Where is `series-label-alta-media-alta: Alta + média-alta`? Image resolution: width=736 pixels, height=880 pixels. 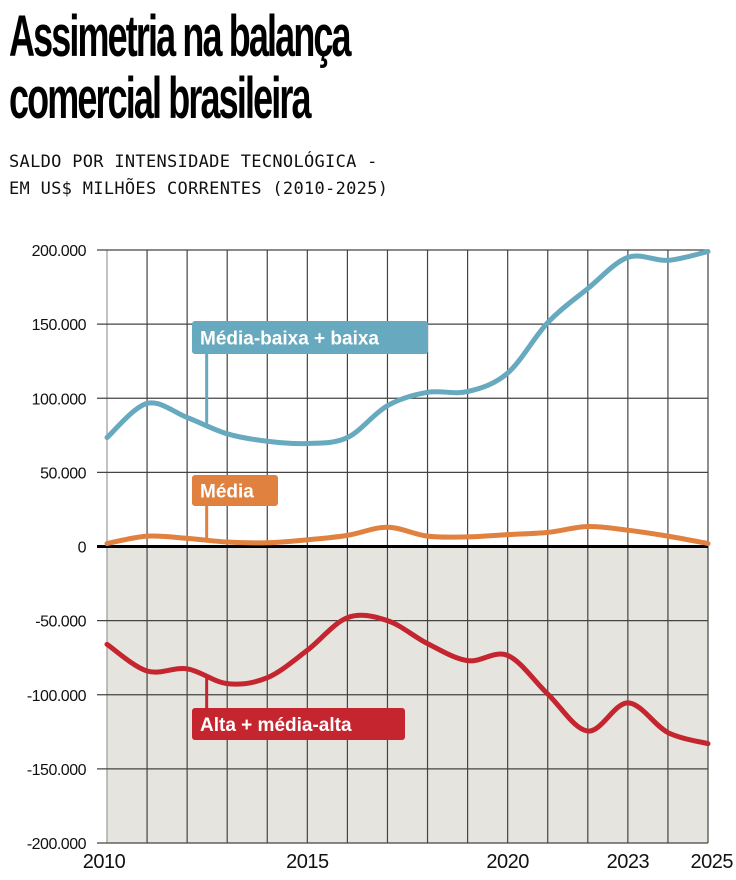
series-label-alta-media-alta: Alta + média-alta is located at coordinates (276, 725).